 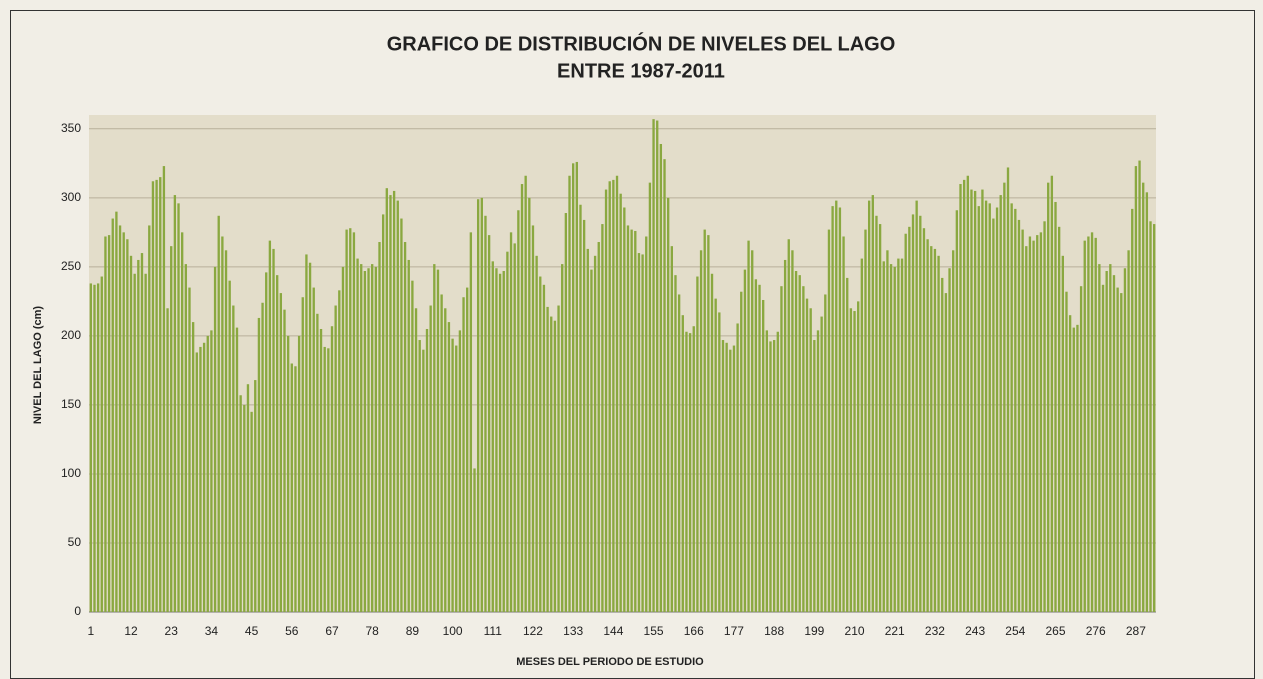 What do you see at coordinates (172, 631) in the screenshot?
I see `x-tick-label: 23` at bounding box center [172, 631].